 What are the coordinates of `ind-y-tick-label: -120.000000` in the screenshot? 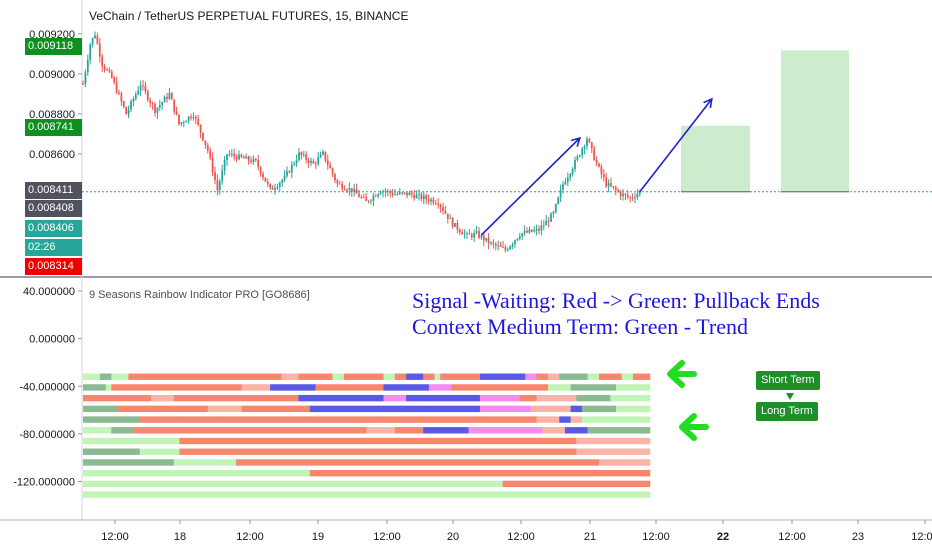 It's located at (44, 483).